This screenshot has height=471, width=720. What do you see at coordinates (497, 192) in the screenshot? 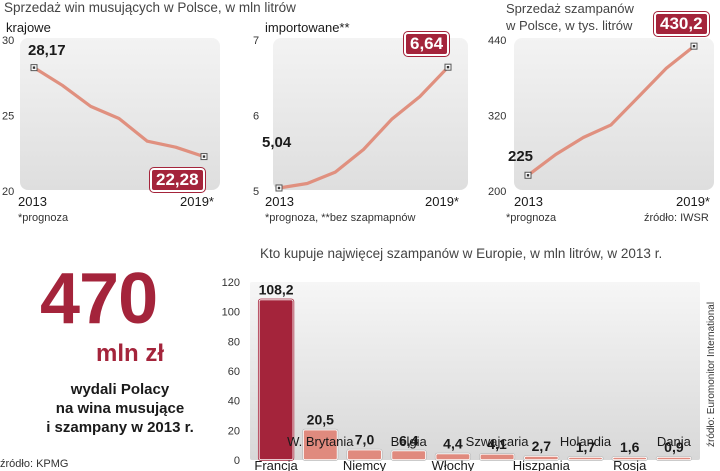
I see `y-tick-label-szampany: 200` at bounding box center [497, 192].